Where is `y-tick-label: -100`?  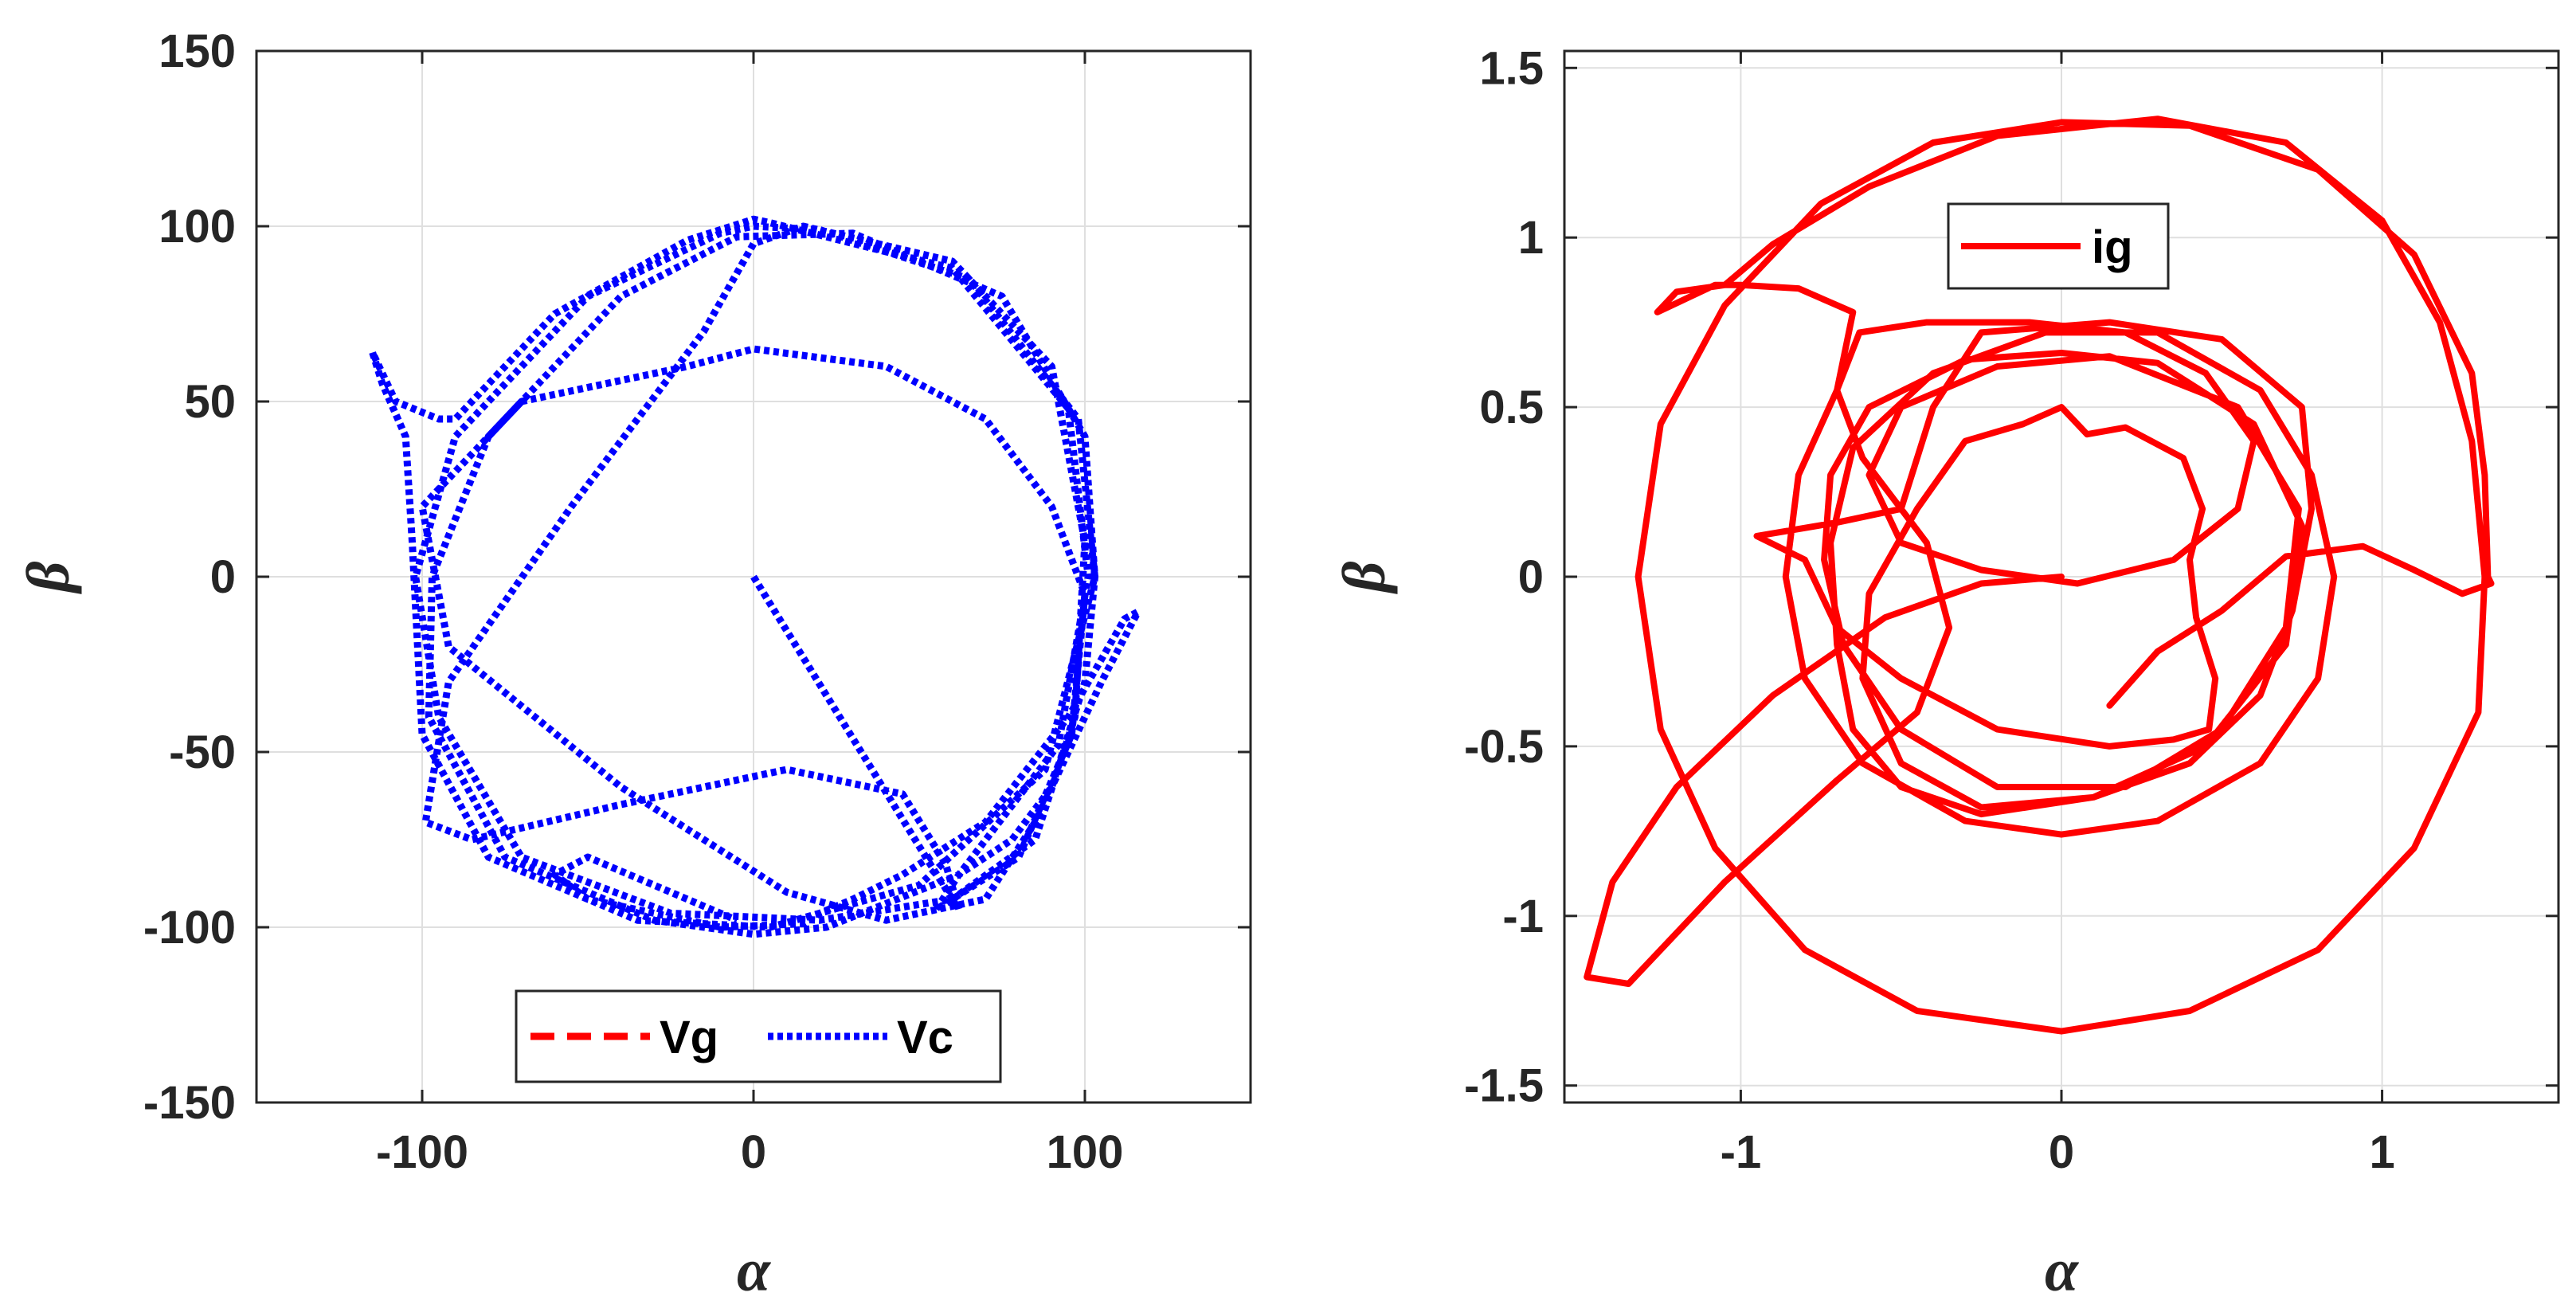
y-tick-label: -100 is located at coordinates (189, 928).